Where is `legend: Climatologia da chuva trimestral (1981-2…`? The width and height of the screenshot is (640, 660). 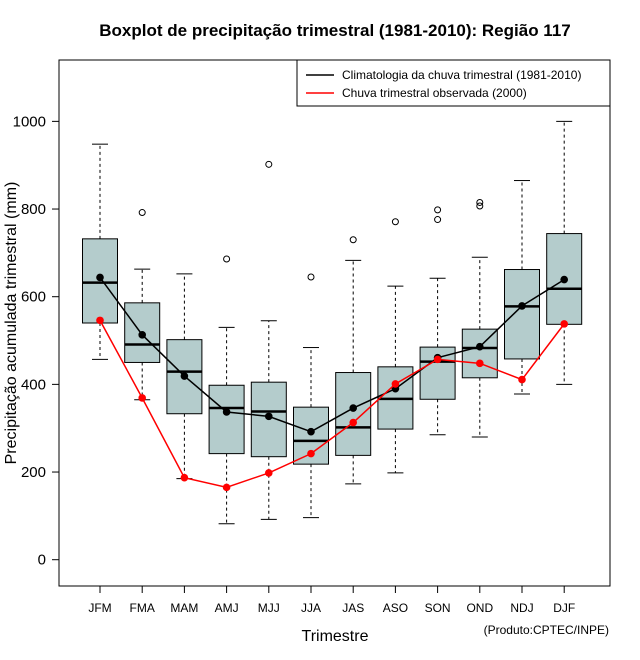 legend: Climatologia da chuva trimestral (1981-2… is located at coordinates (453, 83).